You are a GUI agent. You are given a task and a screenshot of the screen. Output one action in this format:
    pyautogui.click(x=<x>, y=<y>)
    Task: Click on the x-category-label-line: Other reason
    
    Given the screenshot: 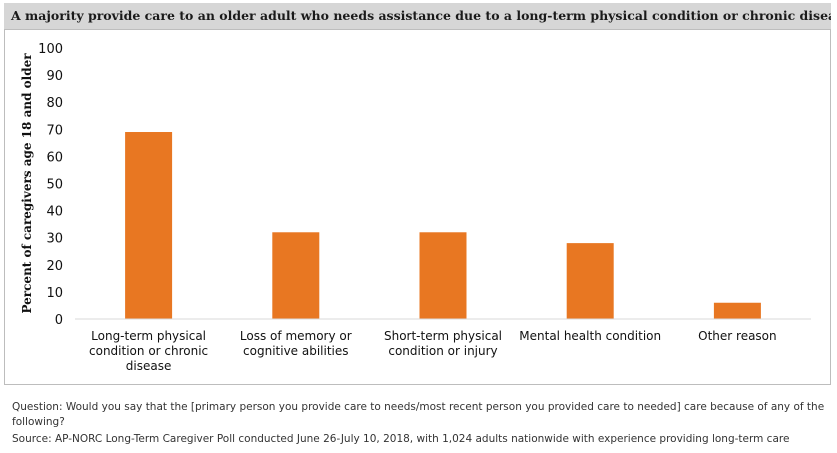 What is the action you would take?
    pyautogui.click(x=737, y=336)
    